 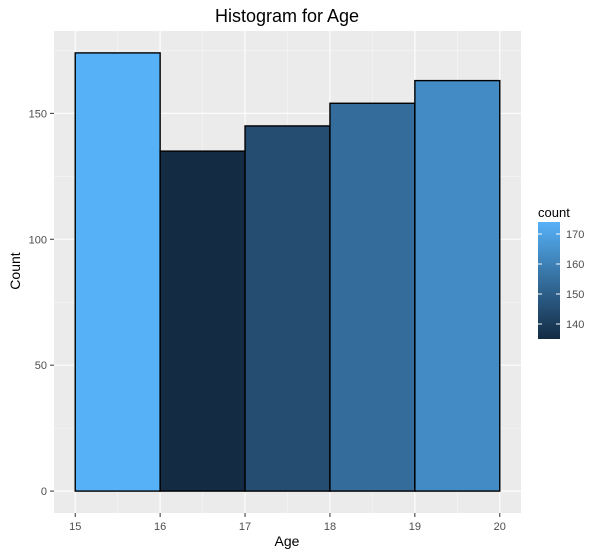 What do you see at coordinates (160, 527) in the screenshot?
I see `x-tick-label: 16` at bounding box center [160, 527].